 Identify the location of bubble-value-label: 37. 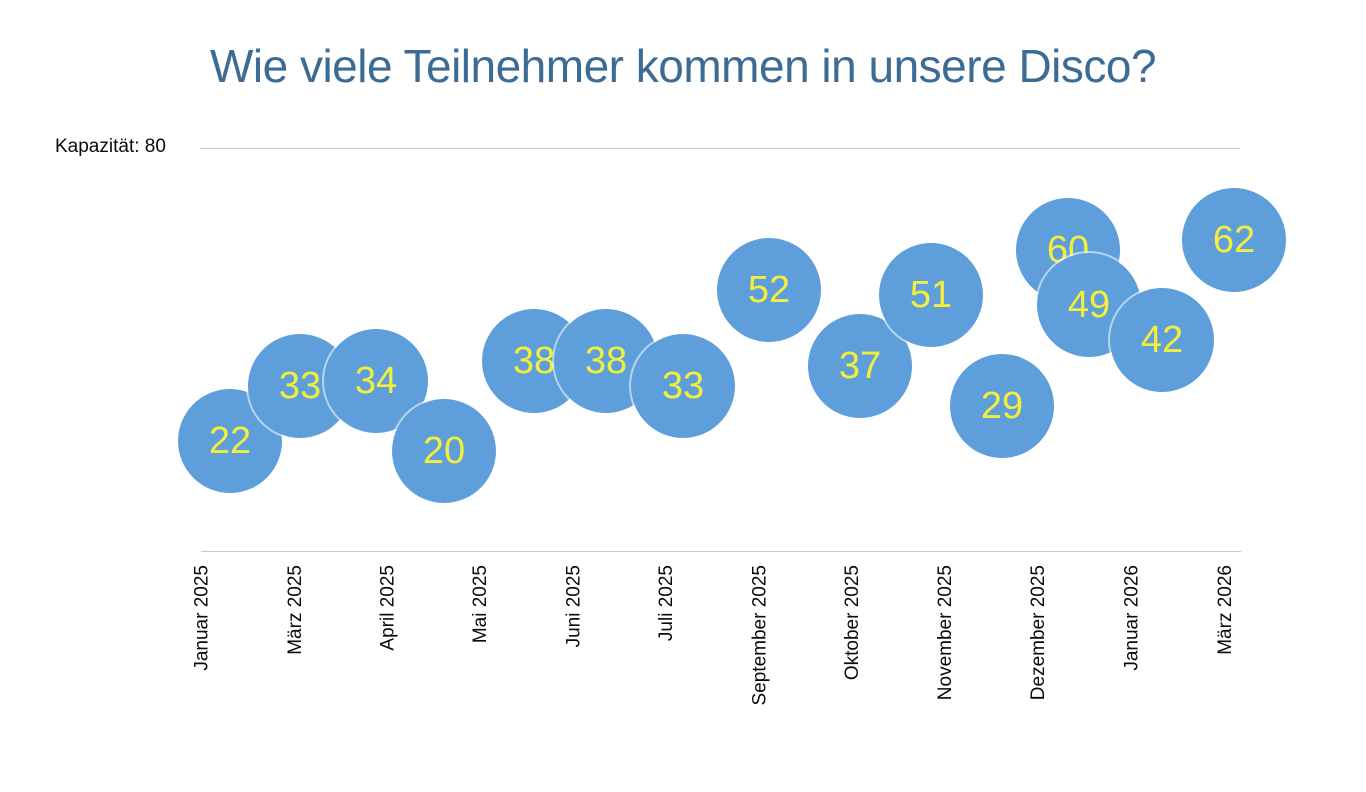
(860, 365).